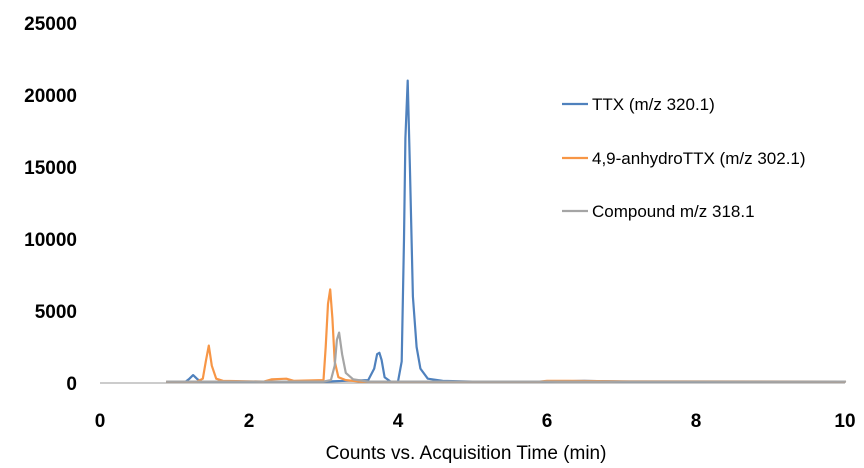  I want to click on x-axis-ticks: 0 2 4 6 8 10, so click(475, 421).